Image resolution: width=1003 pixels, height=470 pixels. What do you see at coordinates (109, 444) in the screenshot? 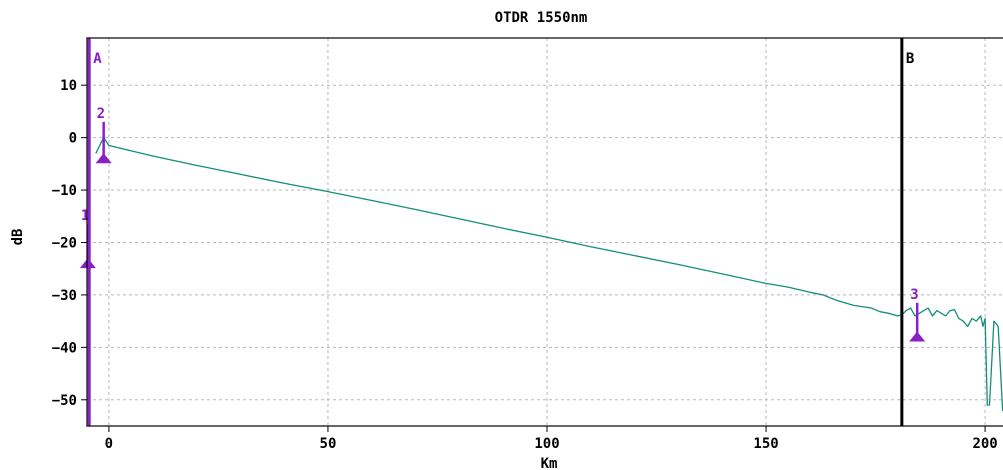
I see `x-tick-label: 0` at bounding box center [109, 444].